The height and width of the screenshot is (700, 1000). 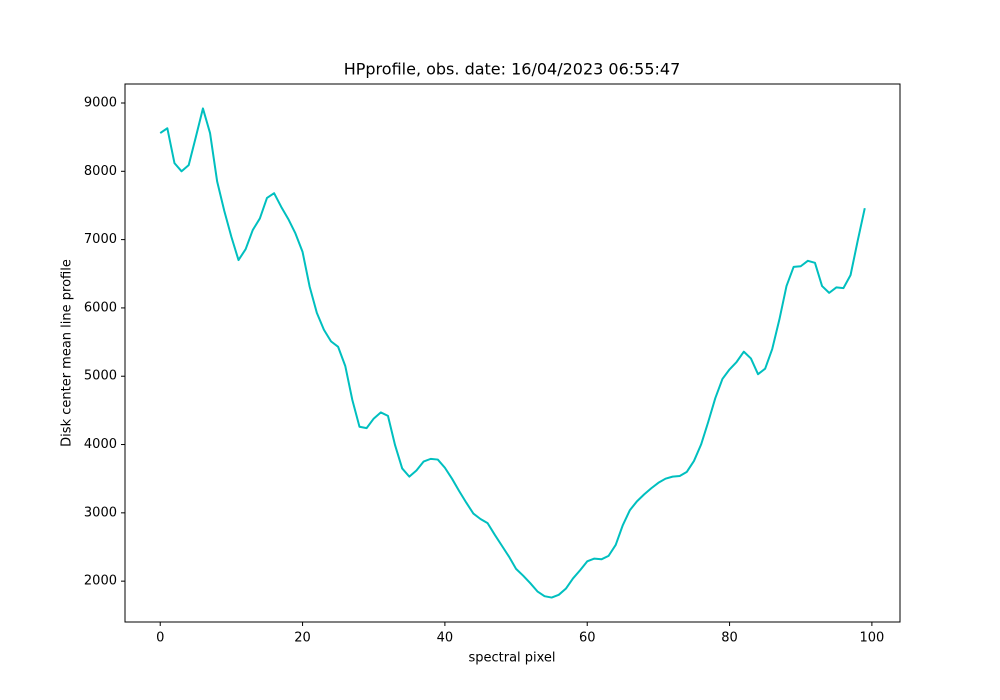 What do you see at coordinates (100, 102) in the screenshot?
I see `y-tick-label: 9000` at bounding box center [100, 102].